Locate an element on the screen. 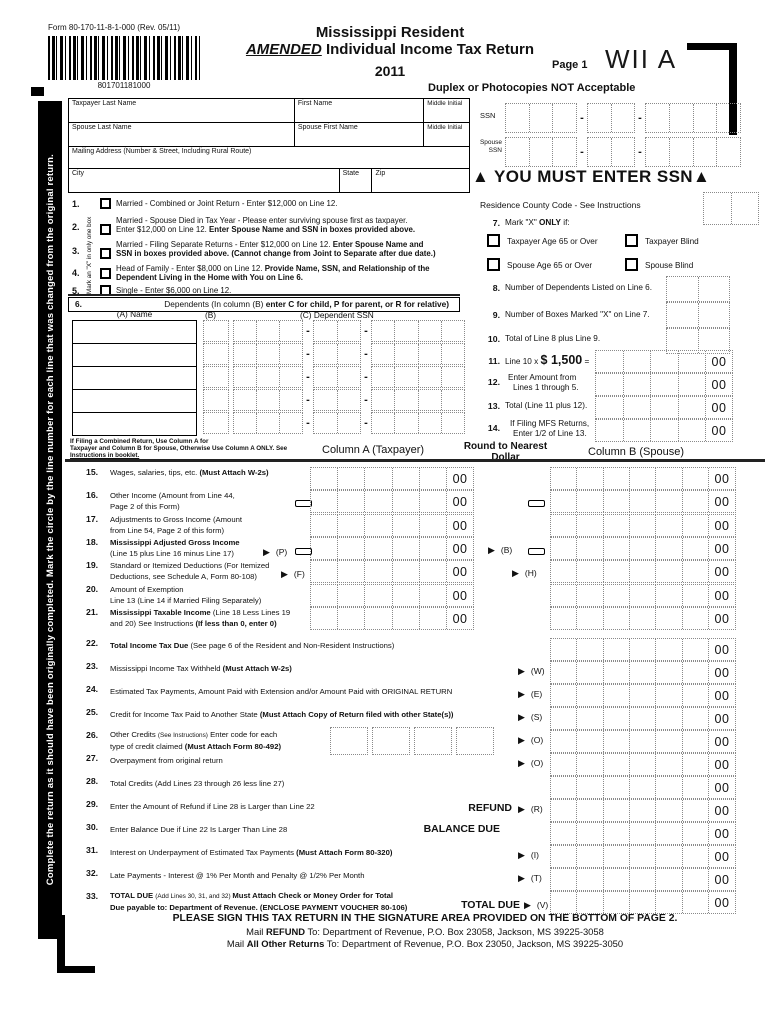 The width and height of the screenshot is (770, 1024). filing-status-2-checkbox is located at coordinates (105, 229).